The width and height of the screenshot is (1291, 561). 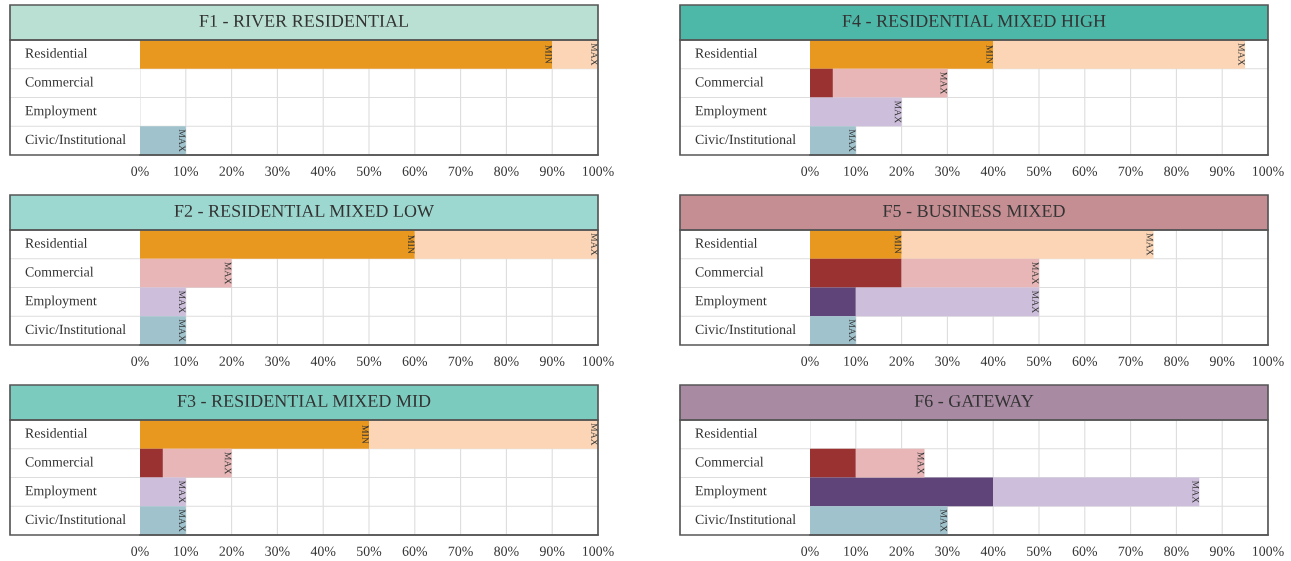 What do you see at coordinates (303, 21) in the screenshot?
I see `chart-title: F1 - RIVER RESIDENTIAL` at bounding box center [303, 21].